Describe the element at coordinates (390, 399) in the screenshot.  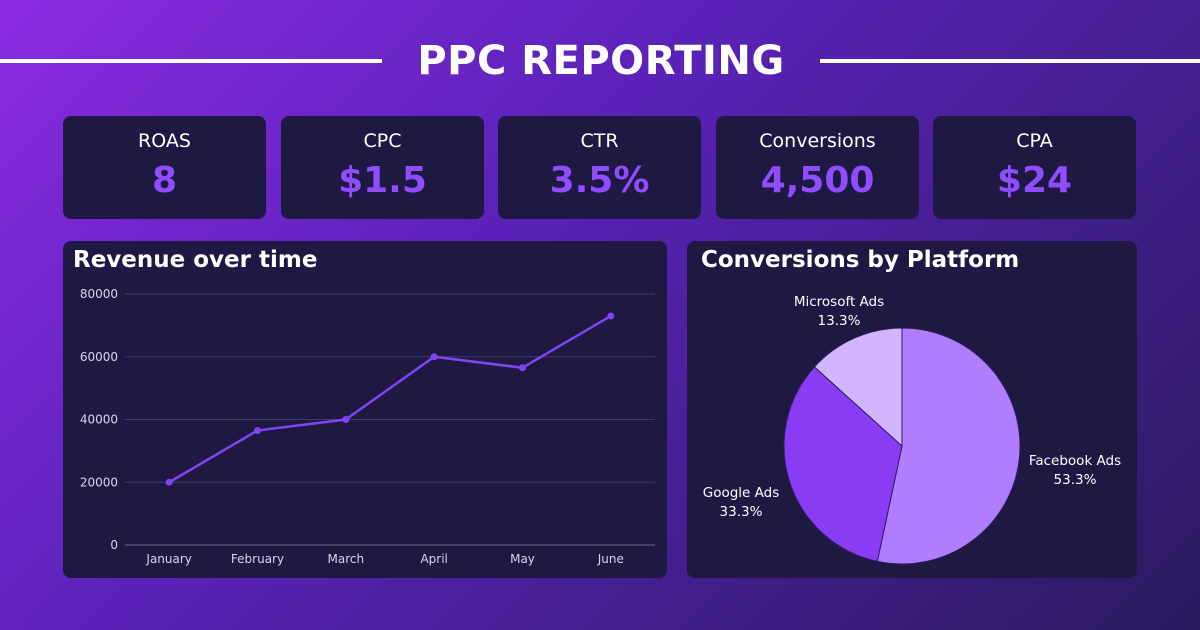
I see `revenue-line` at that location.